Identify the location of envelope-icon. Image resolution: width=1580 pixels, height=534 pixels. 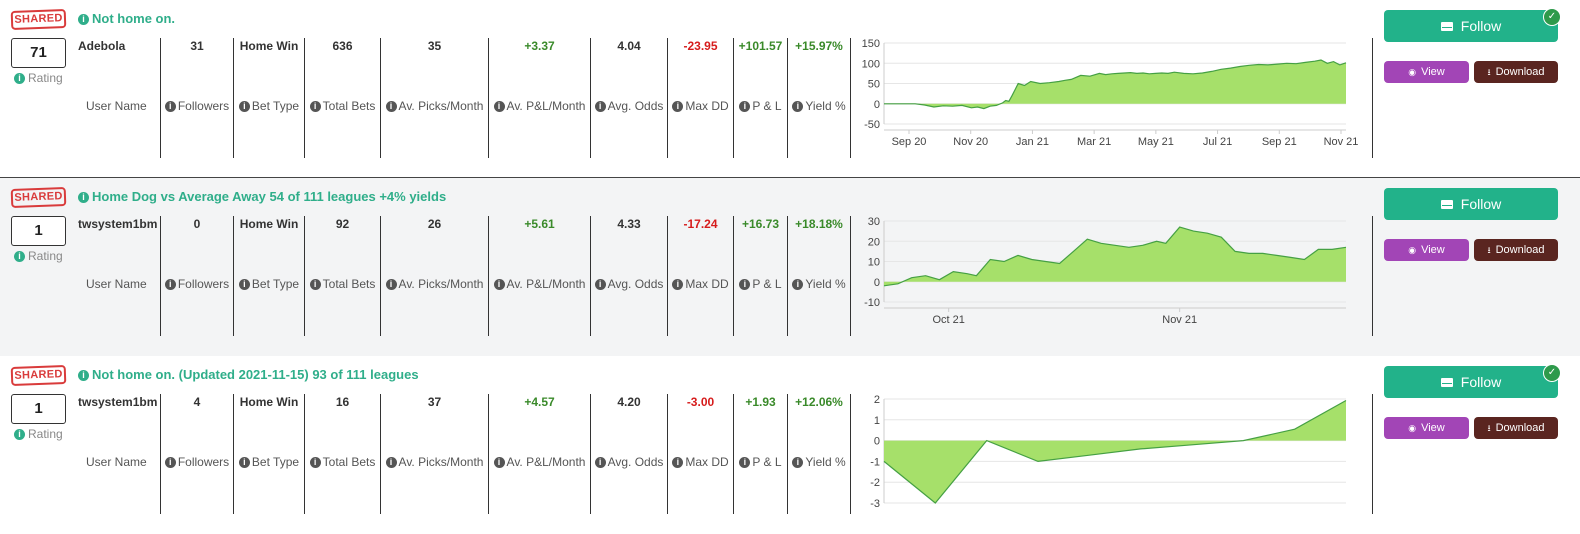
(1446, 26).